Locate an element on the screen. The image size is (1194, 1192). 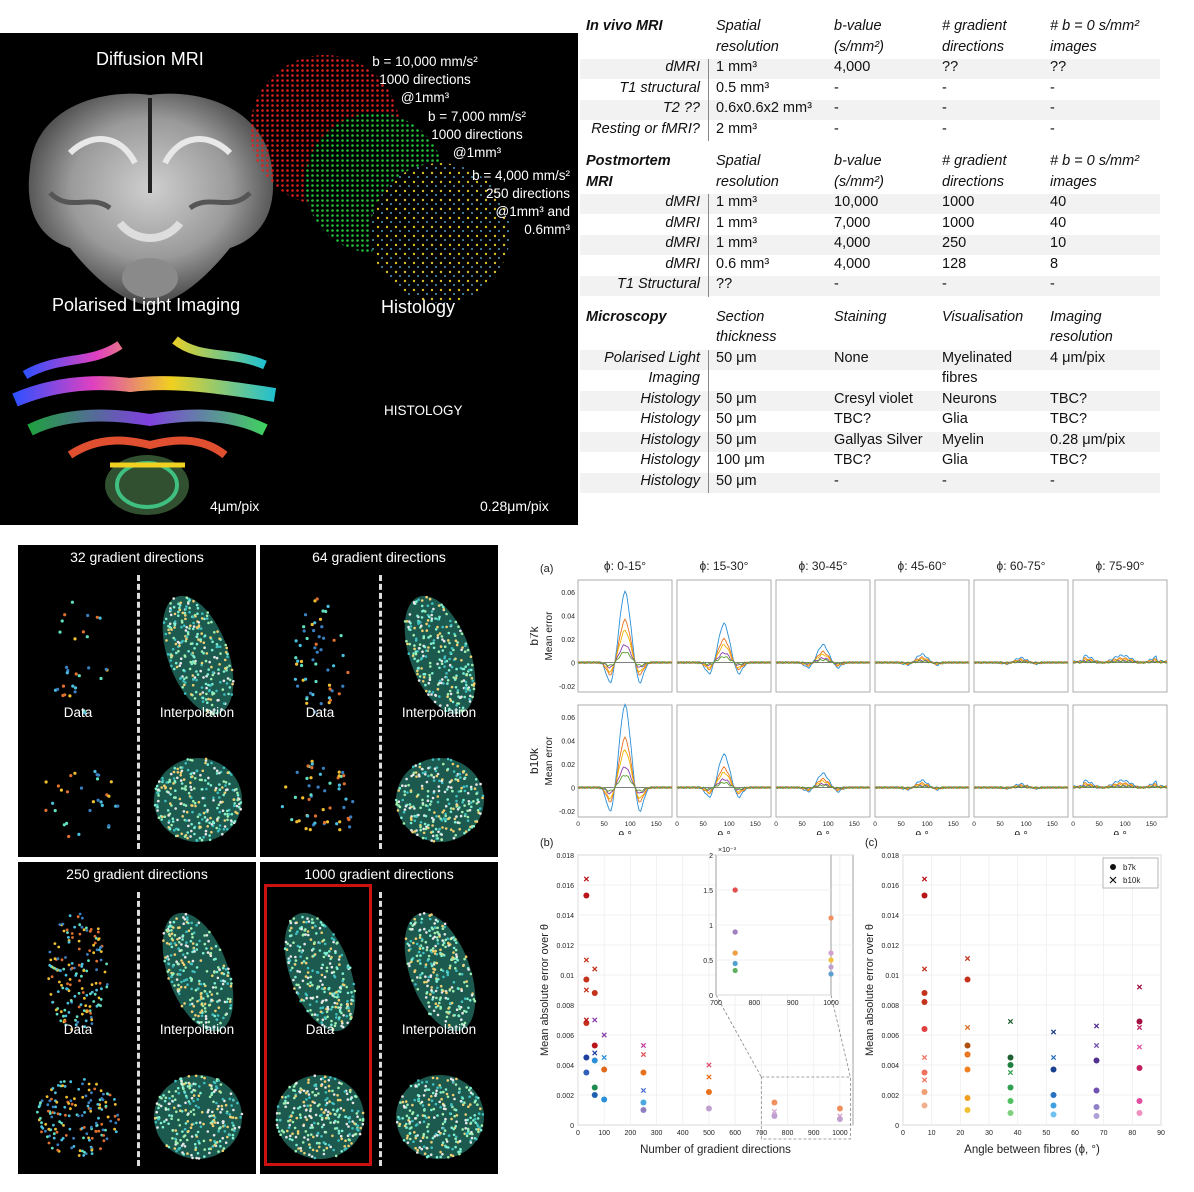
panel-divider is located at coordinates (138, 712).